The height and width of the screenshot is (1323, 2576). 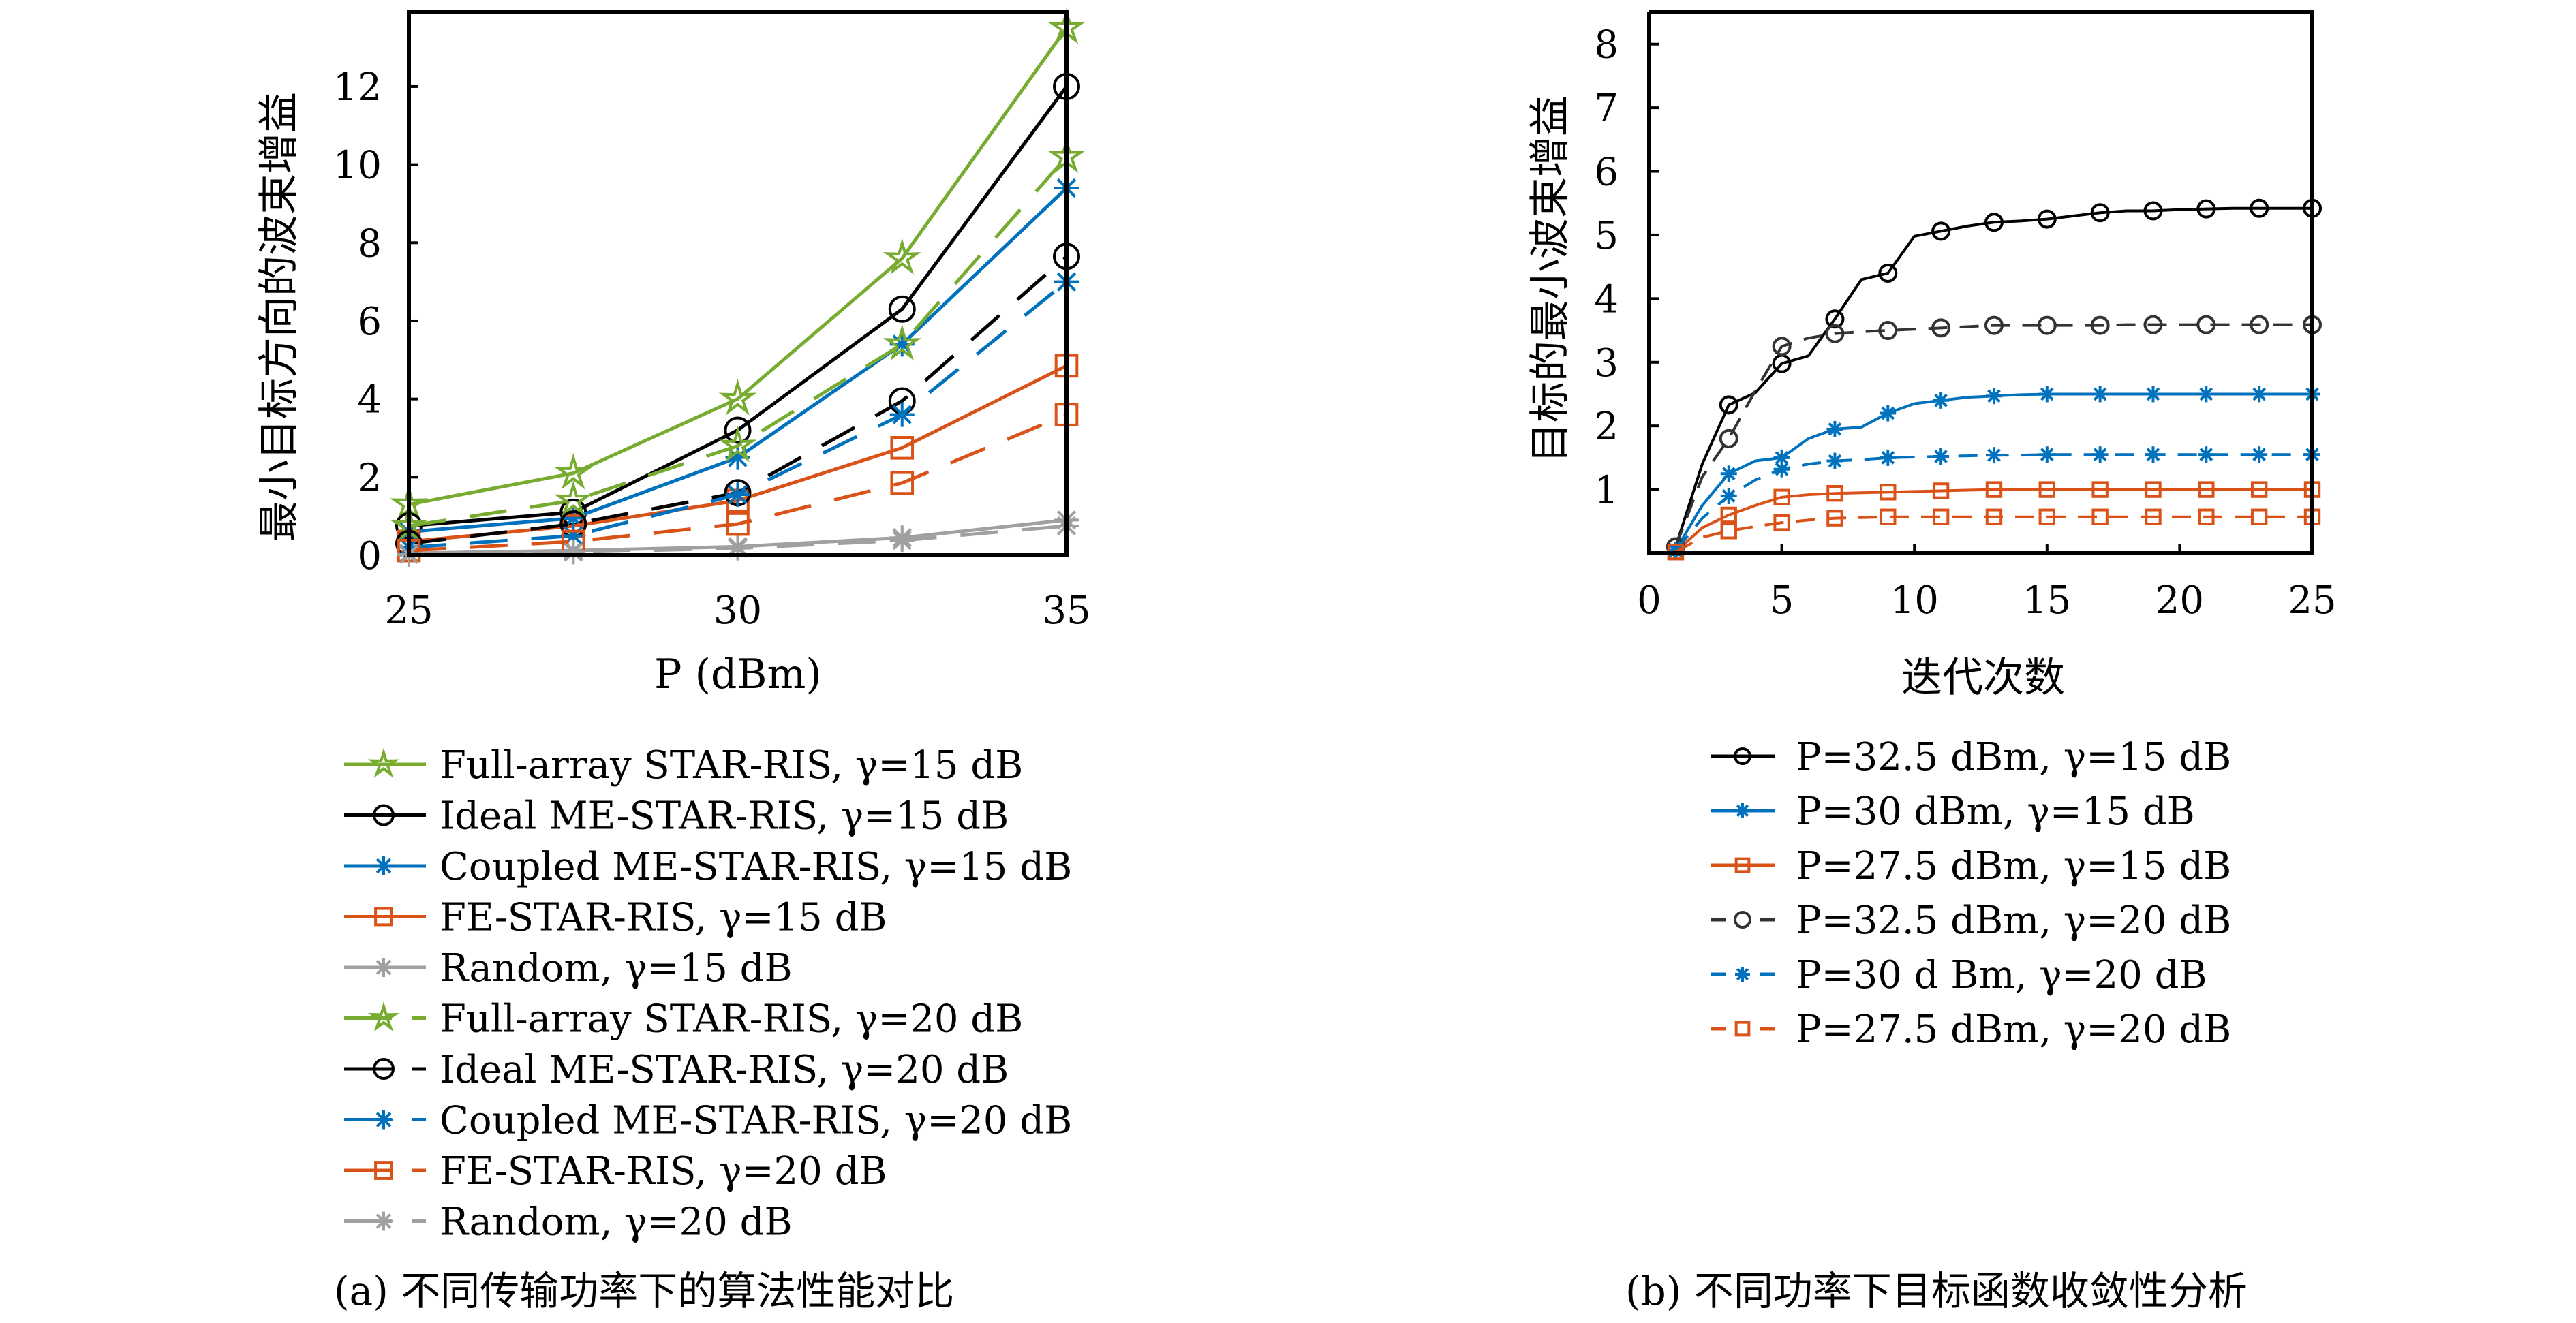 I want to click on x-tick-label: 15, so click(x=2047, y=600).